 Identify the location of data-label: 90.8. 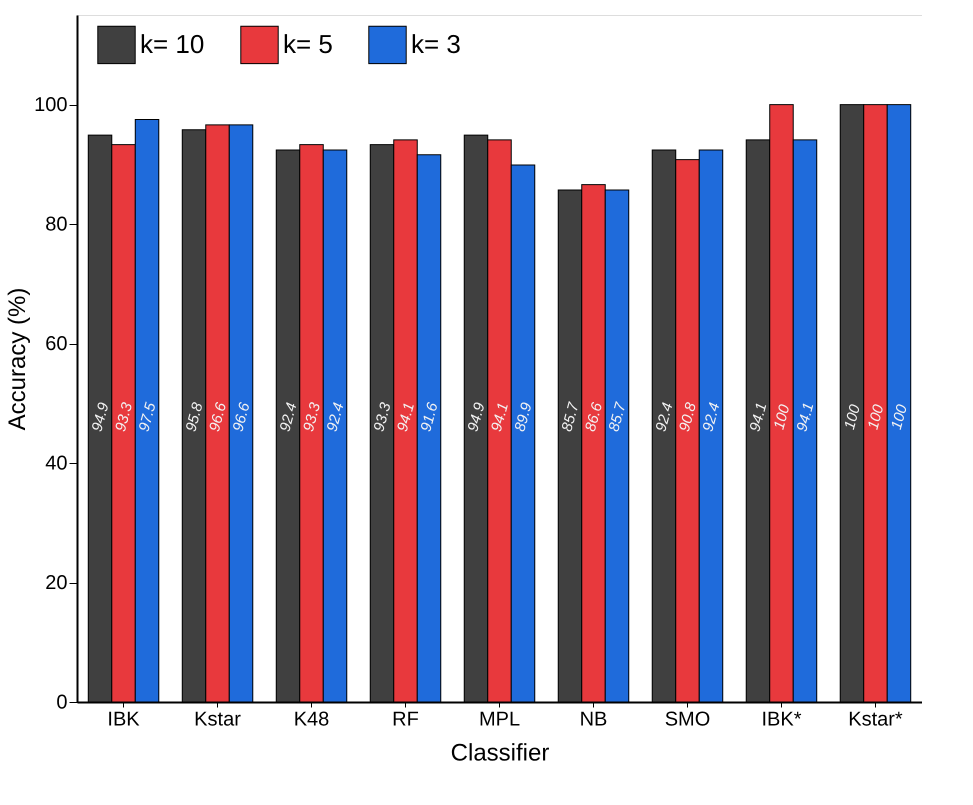
(688, 417).